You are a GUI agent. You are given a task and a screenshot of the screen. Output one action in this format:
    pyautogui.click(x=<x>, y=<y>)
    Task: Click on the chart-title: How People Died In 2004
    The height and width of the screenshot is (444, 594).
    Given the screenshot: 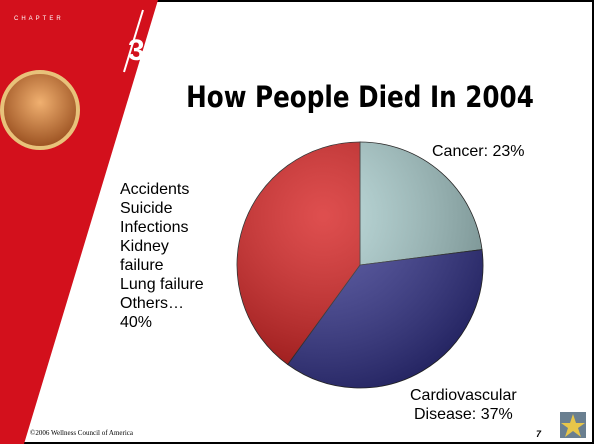 What is the action you would take?
    pyautogui.click(x=360, y=97)
    